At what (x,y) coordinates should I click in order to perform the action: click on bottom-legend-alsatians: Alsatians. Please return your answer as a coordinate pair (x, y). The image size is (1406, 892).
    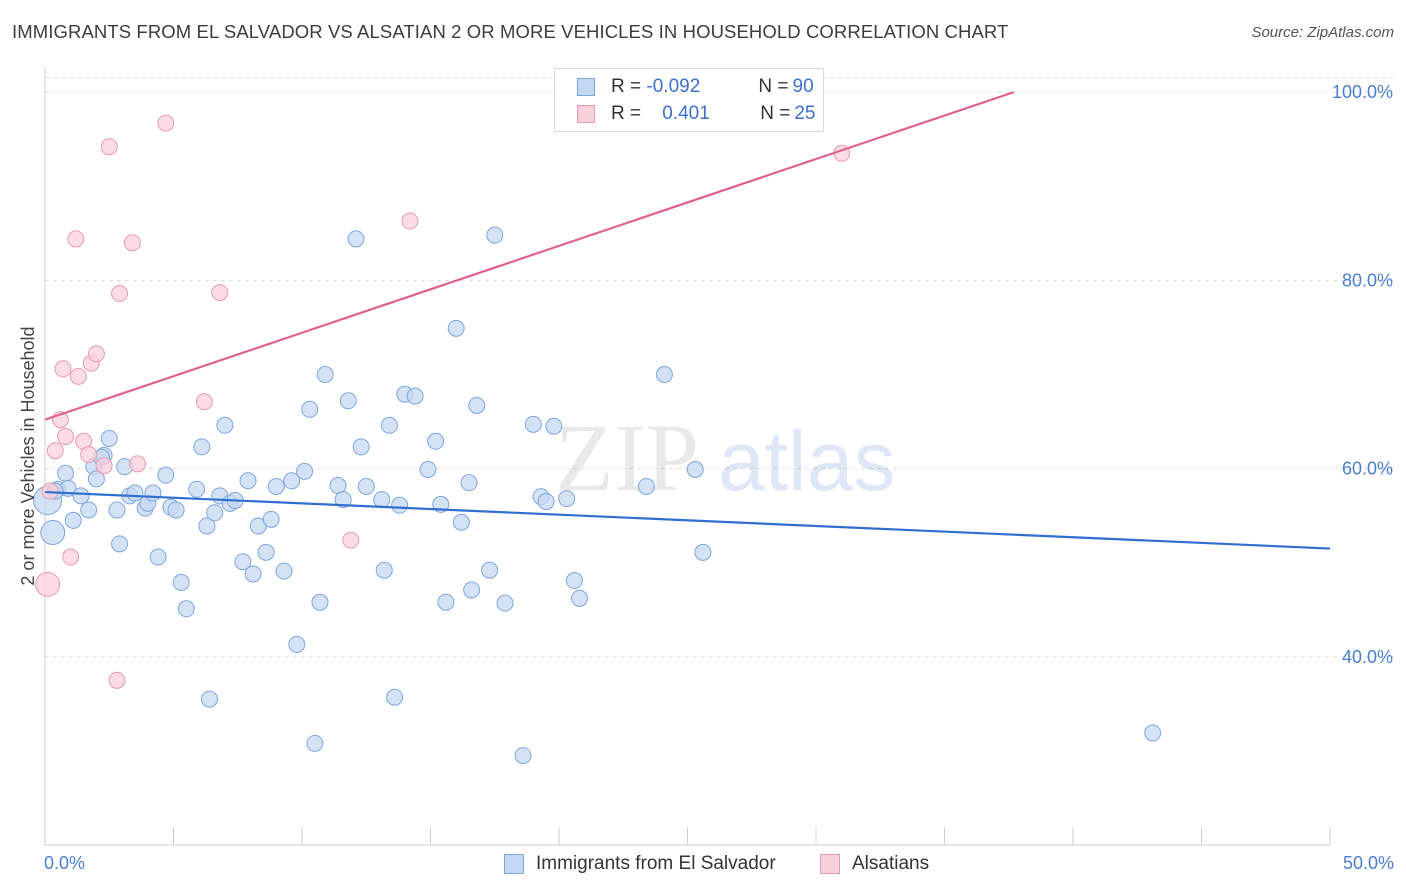
    Looking at the image, I should click on (874, 864).